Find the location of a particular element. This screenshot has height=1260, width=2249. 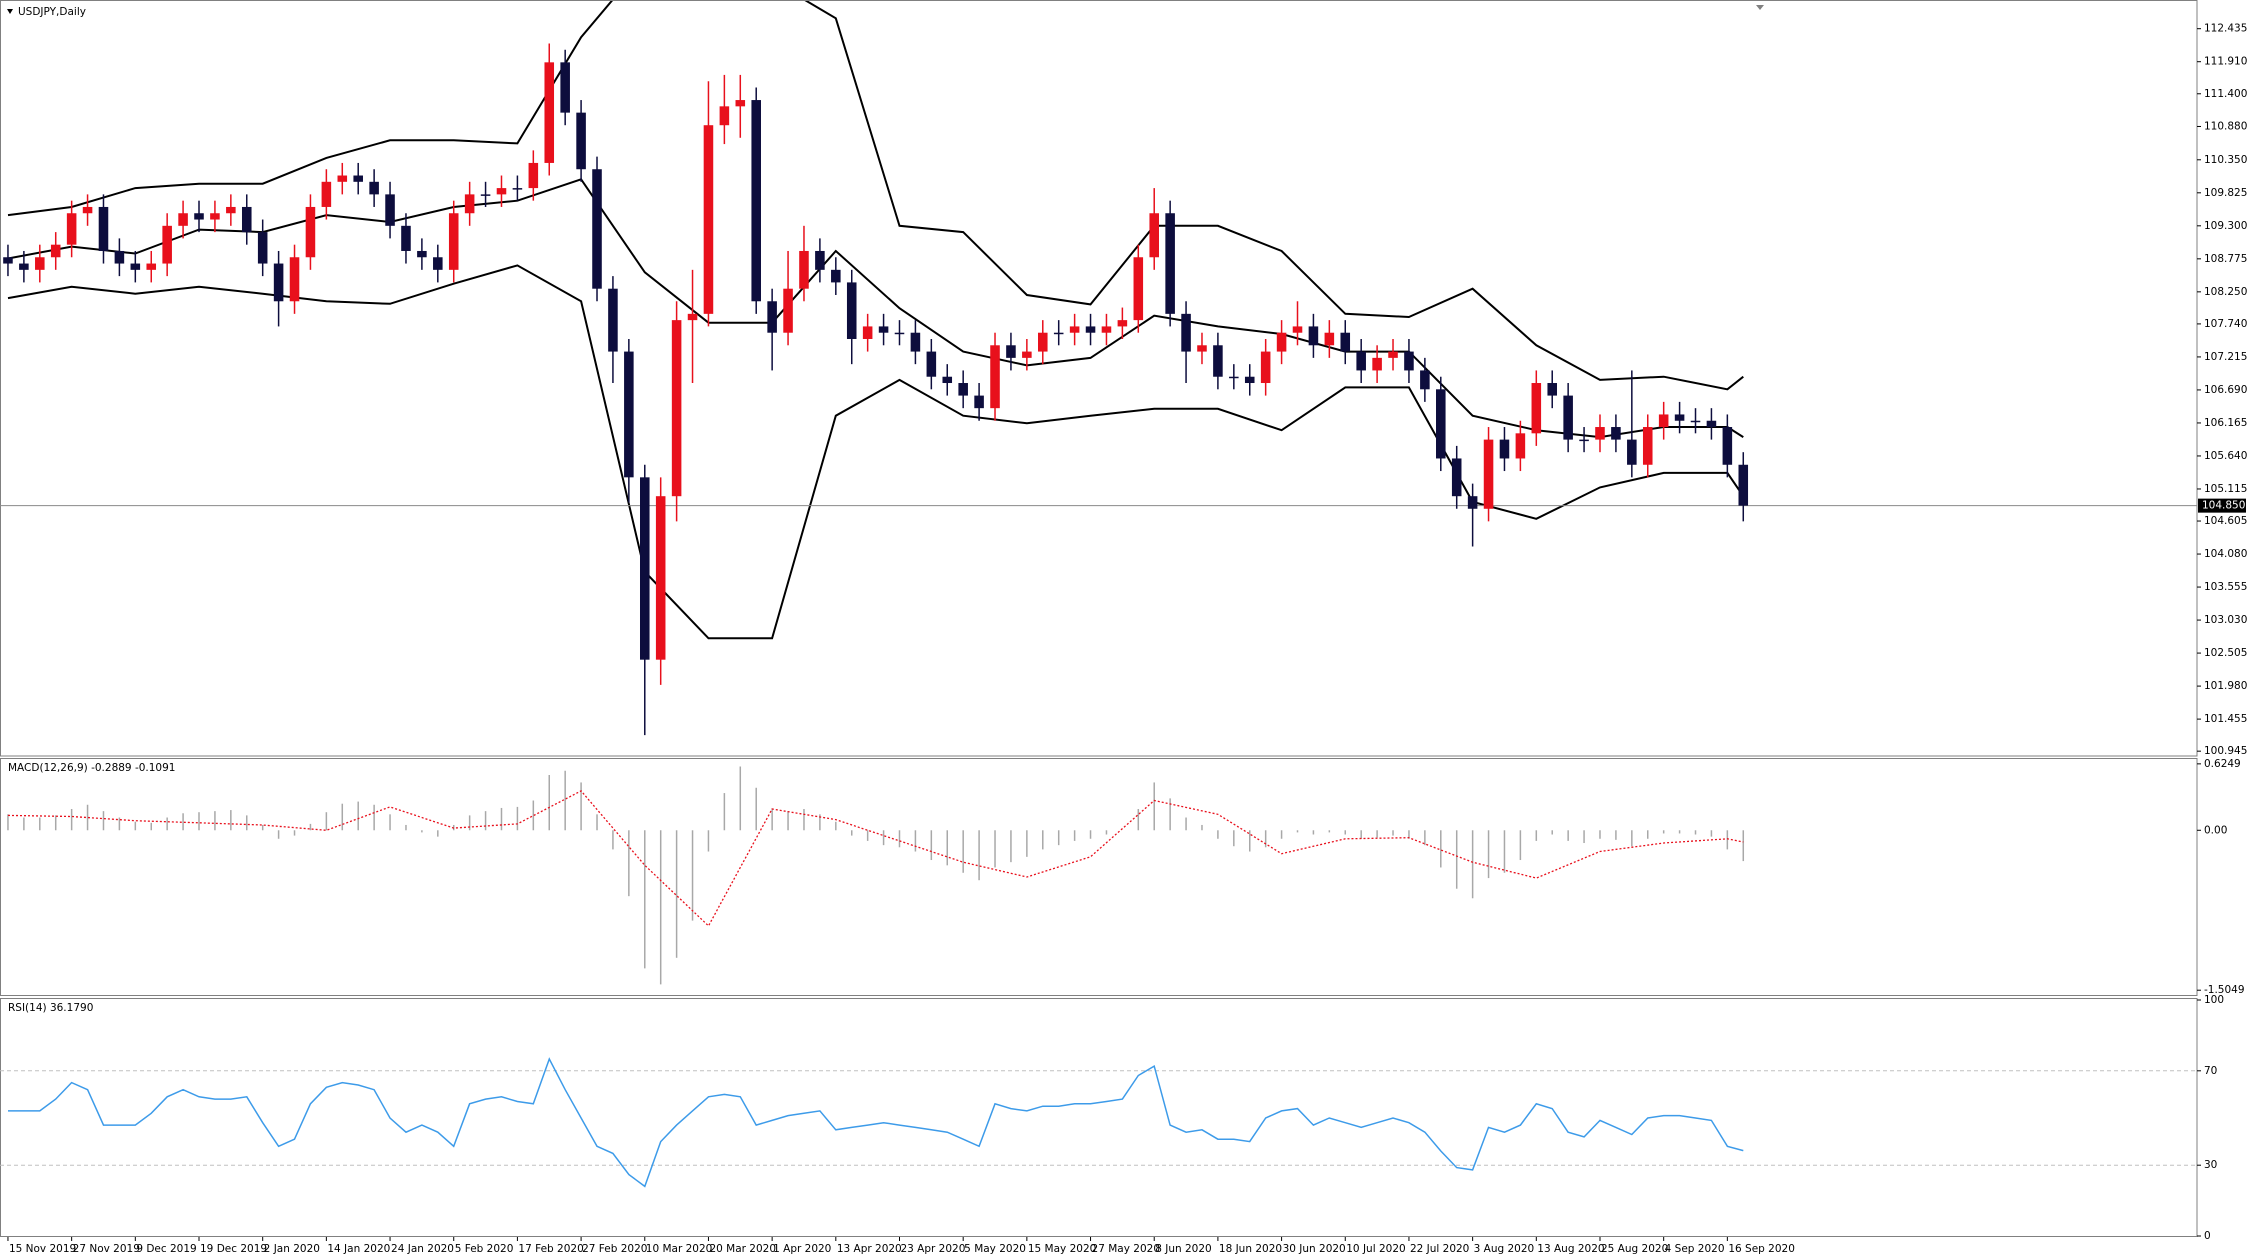

y-tick-label: 105.640 is located at coordinates (2225, 456).